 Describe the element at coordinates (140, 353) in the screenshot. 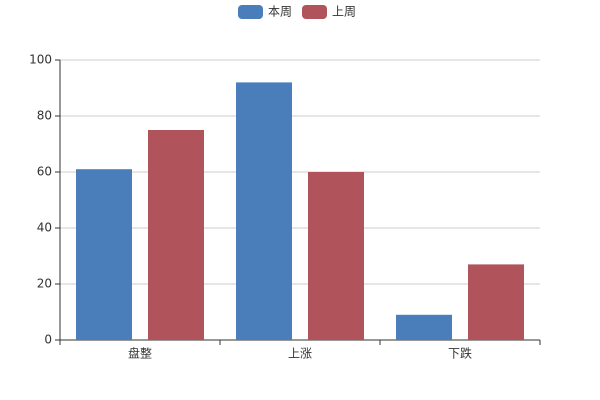

I see `x-tick-label: 盘整` at that location.